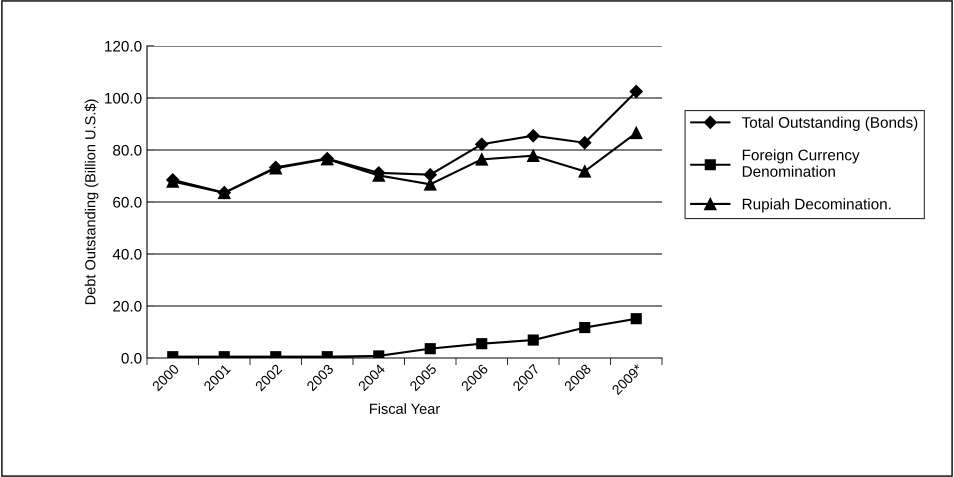  I want to click on legend-label: Rupiah Decomination., so click(816, 205).